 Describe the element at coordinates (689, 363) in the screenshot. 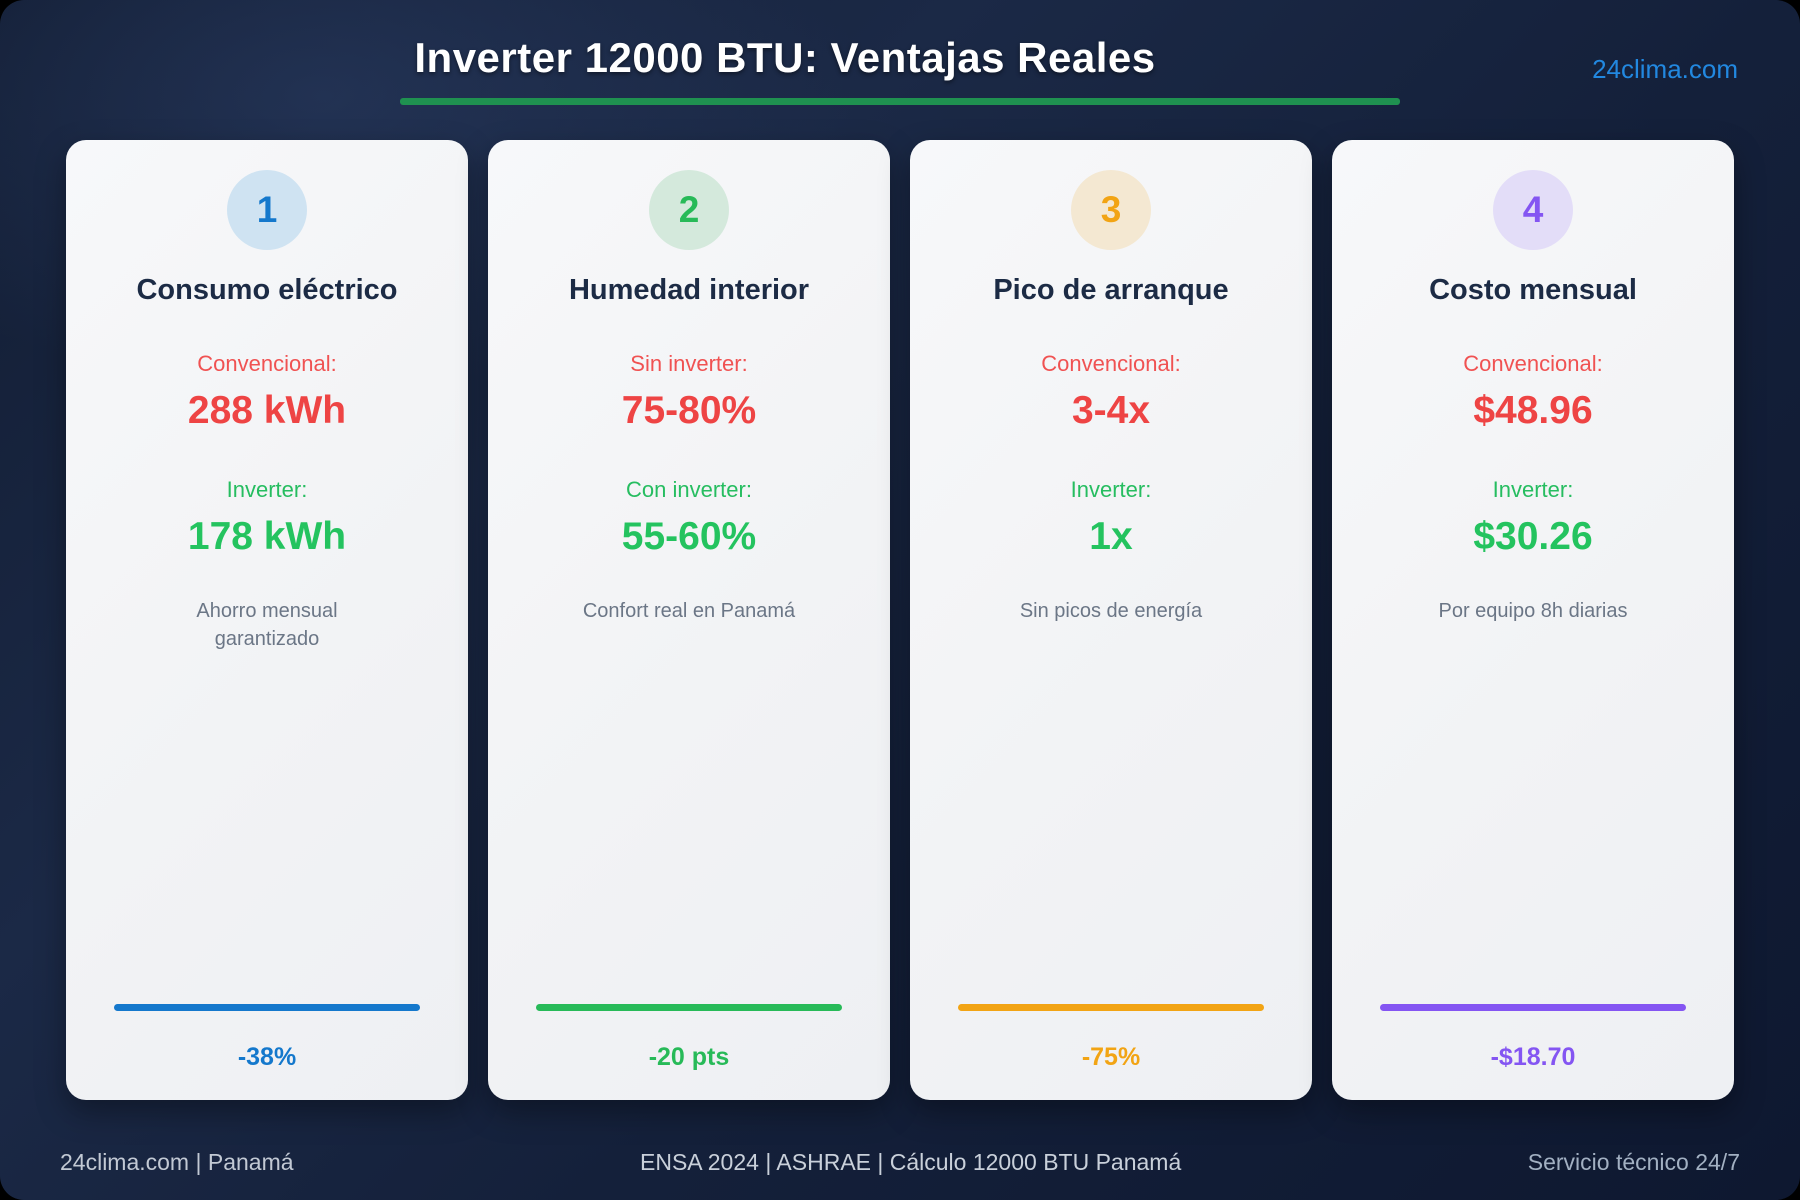

I see `bad-label: Sin inverter:` at that location.